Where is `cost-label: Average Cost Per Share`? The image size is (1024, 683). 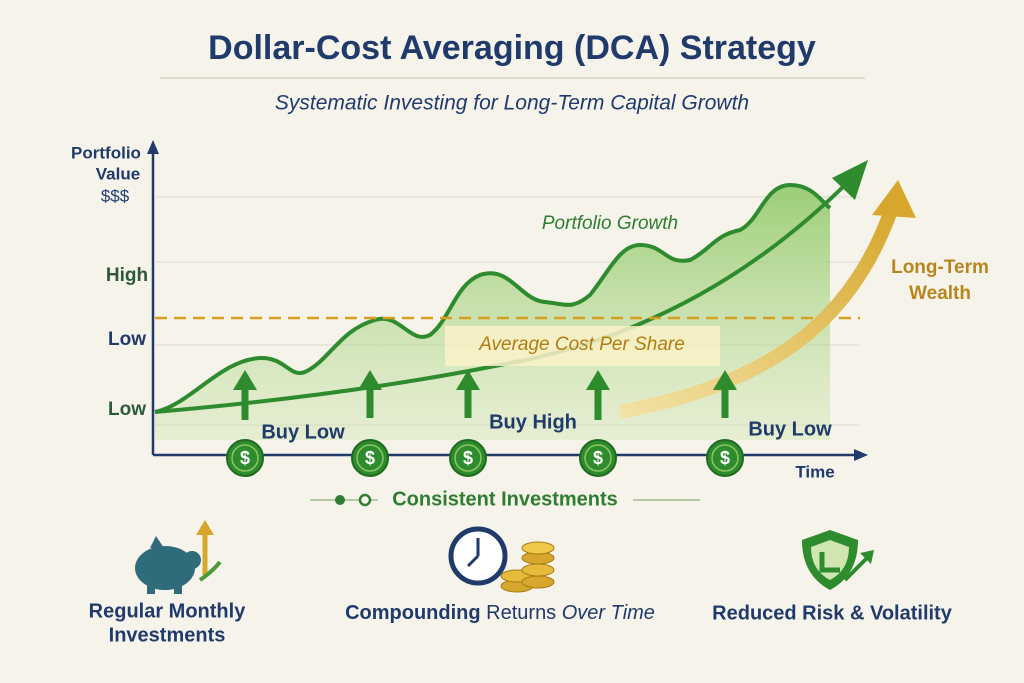 cost-label: Average Cost Per Share is located at coordinates (581, 344).